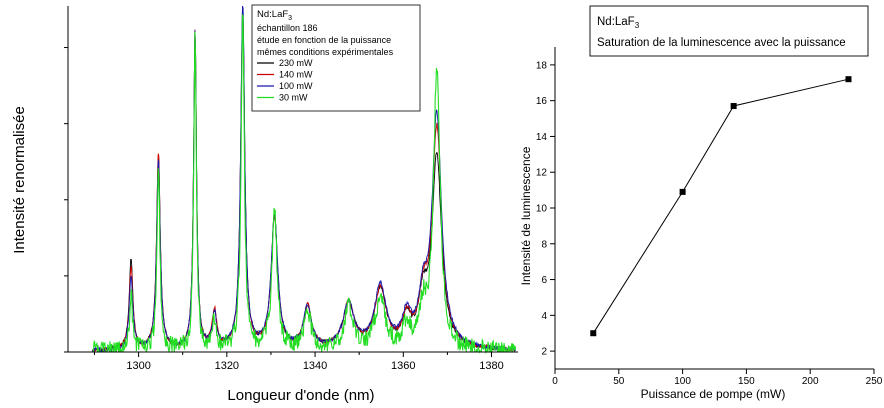  Describe the element at coordinates (526, 215) in the screenshot. I see `saturation-y-axis-title: Intensité de luminescence` at that location.